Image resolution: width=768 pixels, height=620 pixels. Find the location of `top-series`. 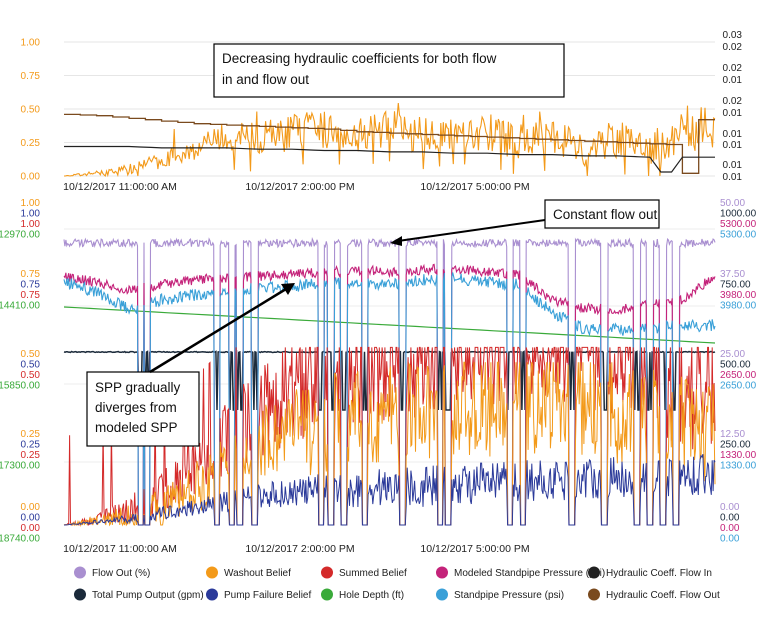

top-series is located at coordinates (390, 140).